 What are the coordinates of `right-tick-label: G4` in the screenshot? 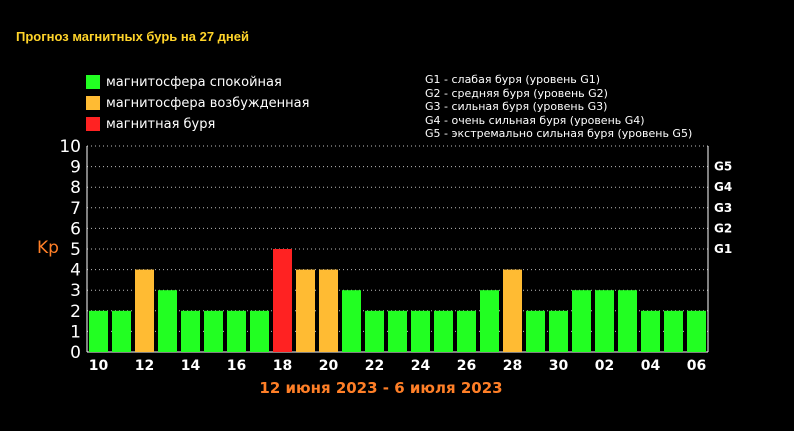 It's located at (723, 187).